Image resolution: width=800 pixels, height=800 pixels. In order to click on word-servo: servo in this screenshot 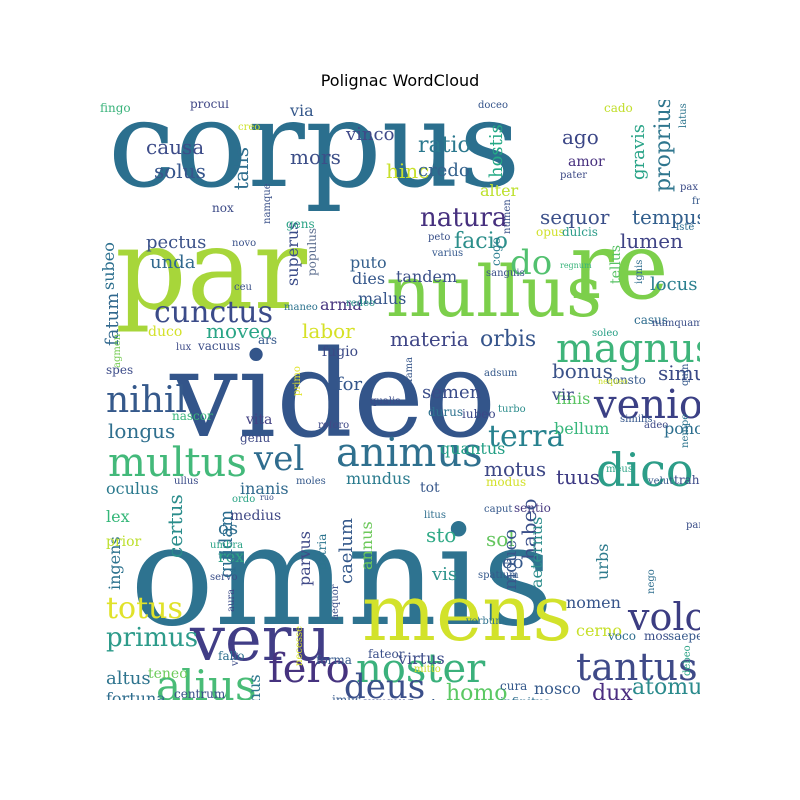, I will do `click(224, 577)`.